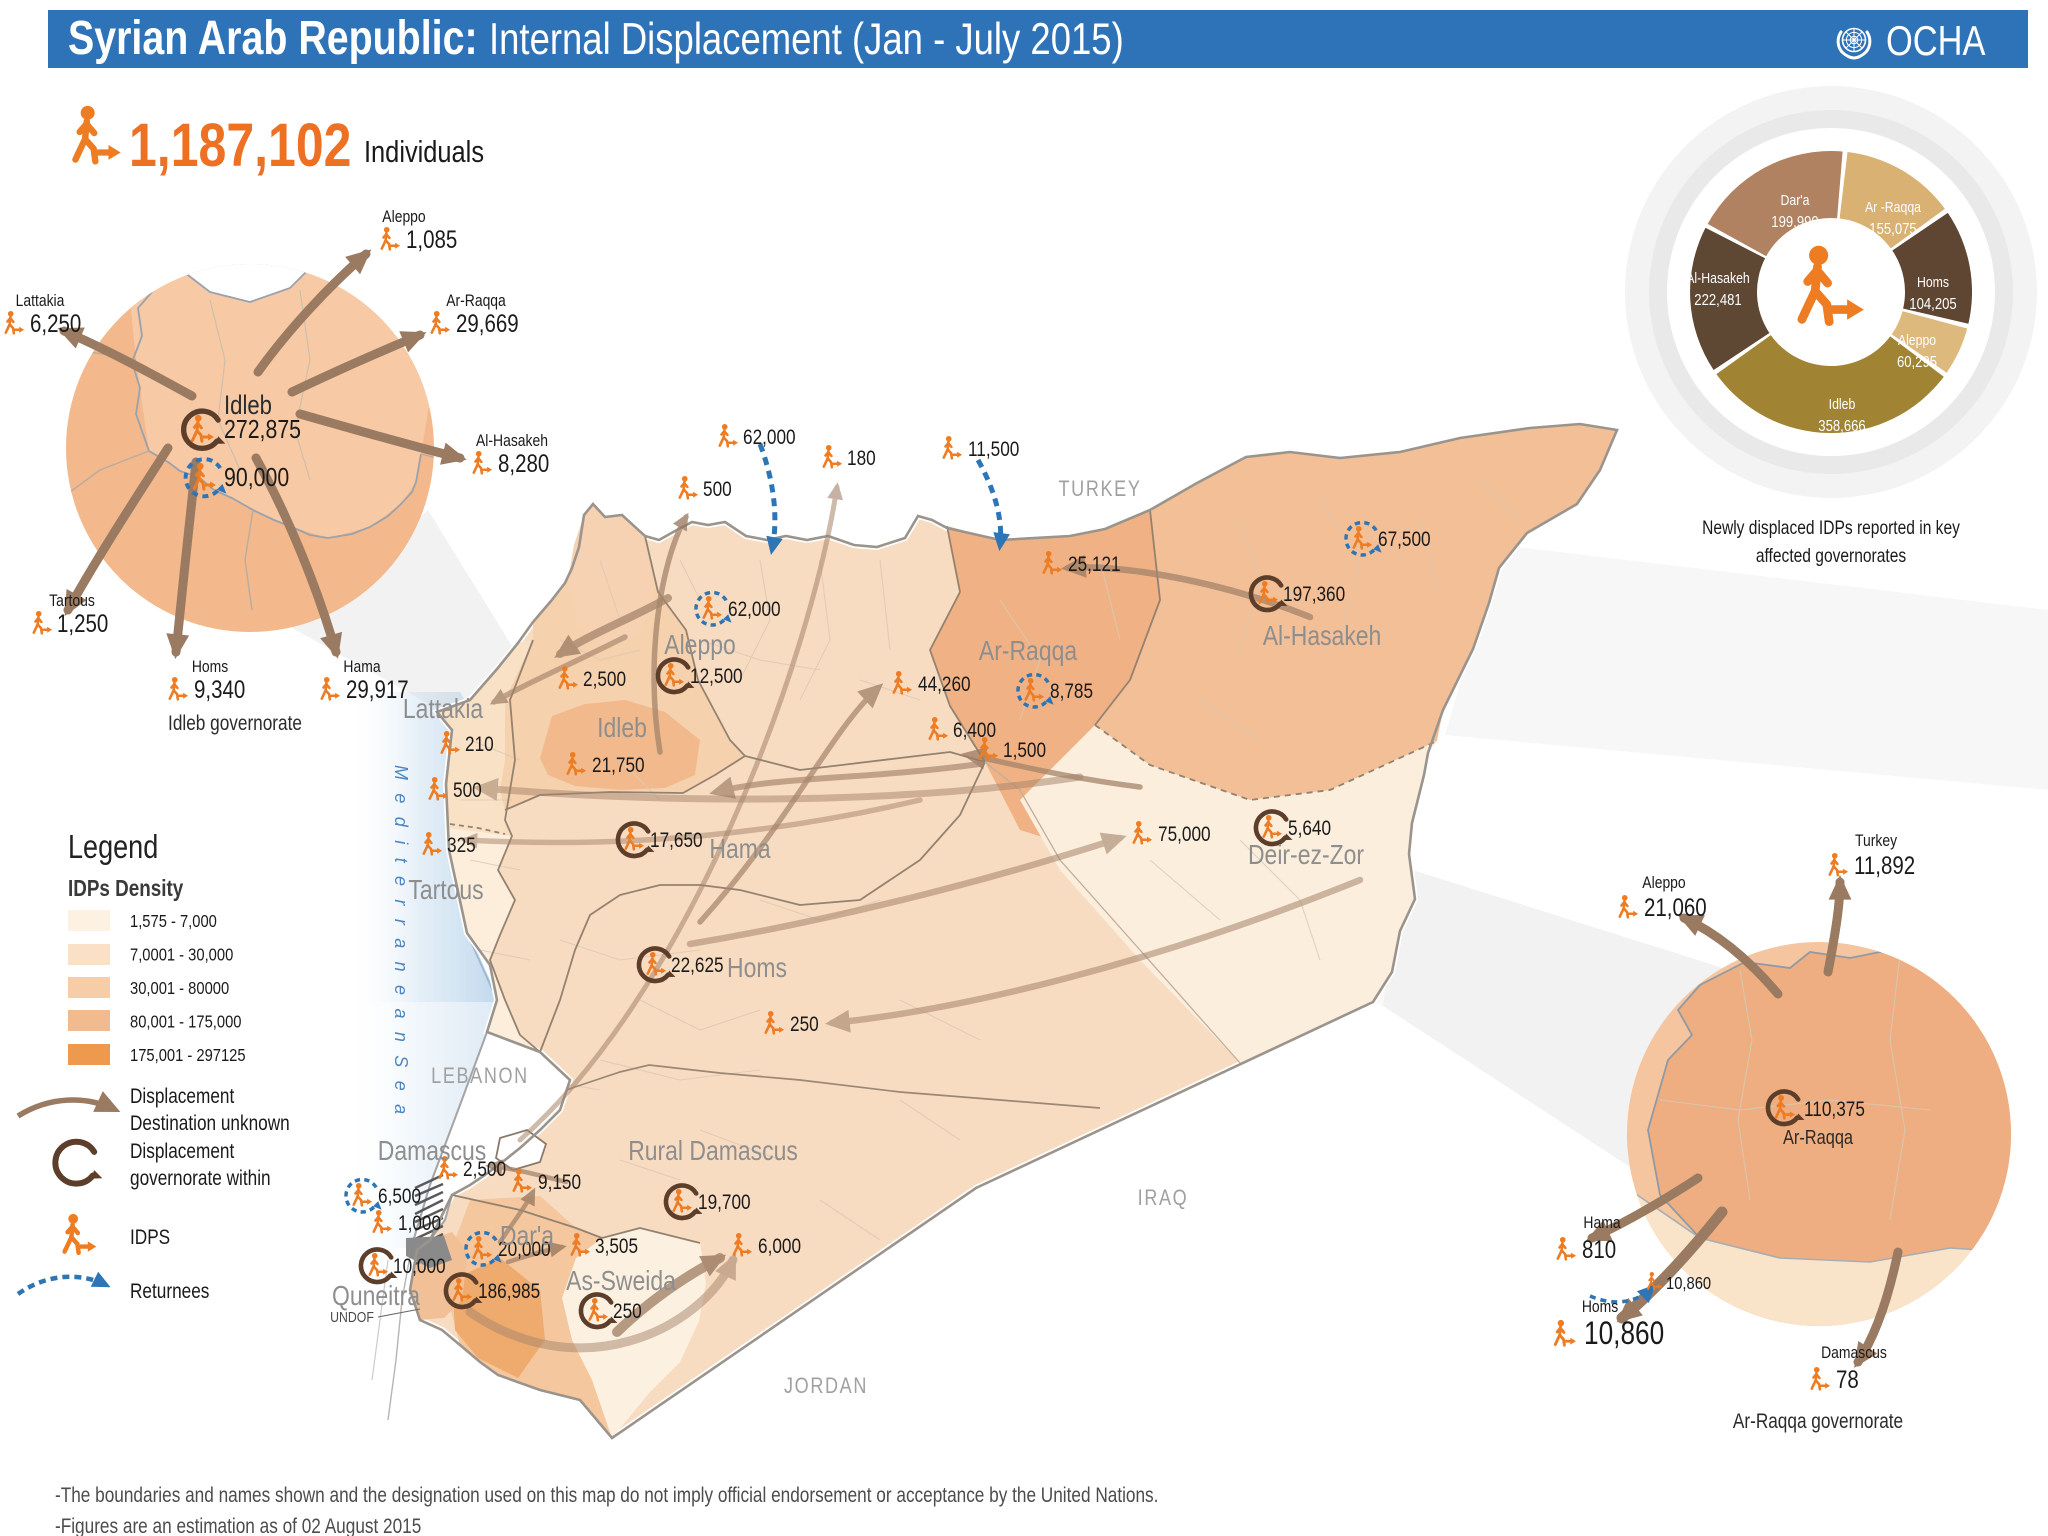 Image resolution: width=2048 pixels, height=1536 pixels. Describe the element at coordinates (479, 745) in the screenshot. I see `svg-text: 210` at that location.